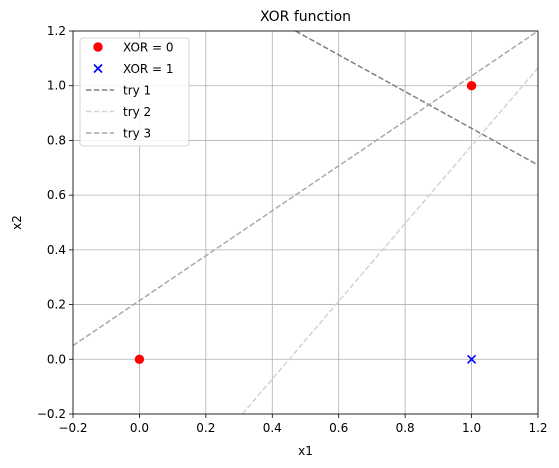 This screenshot has width=559, height=468. Describe the element at coordinates (305, 451) in the screenshot. I see `x-axis-label: x1` at that location.